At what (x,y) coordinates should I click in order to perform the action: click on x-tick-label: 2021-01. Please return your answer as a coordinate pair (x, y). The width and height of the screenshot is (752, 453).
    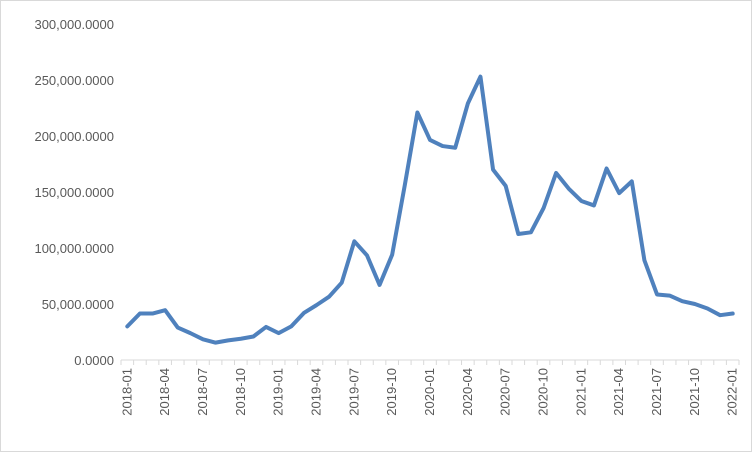
    Looking at the image, I should click on (580, 392).